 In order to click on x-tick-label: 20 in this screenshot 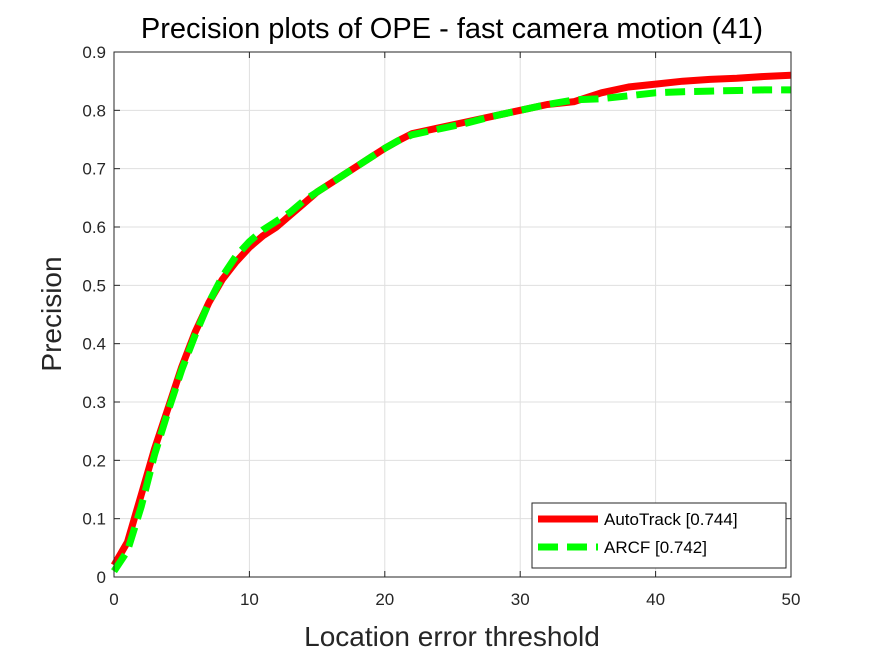, I will do `click(384, 599)`.